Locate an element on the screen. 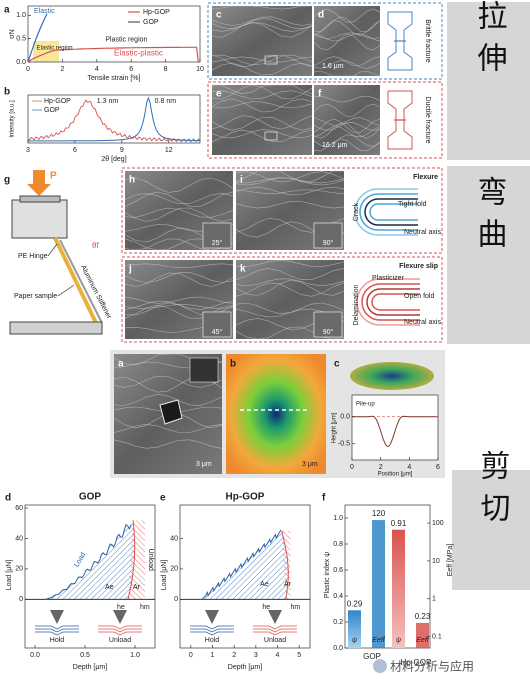  annotation: Tight fold is located at coordinates (412, 204).